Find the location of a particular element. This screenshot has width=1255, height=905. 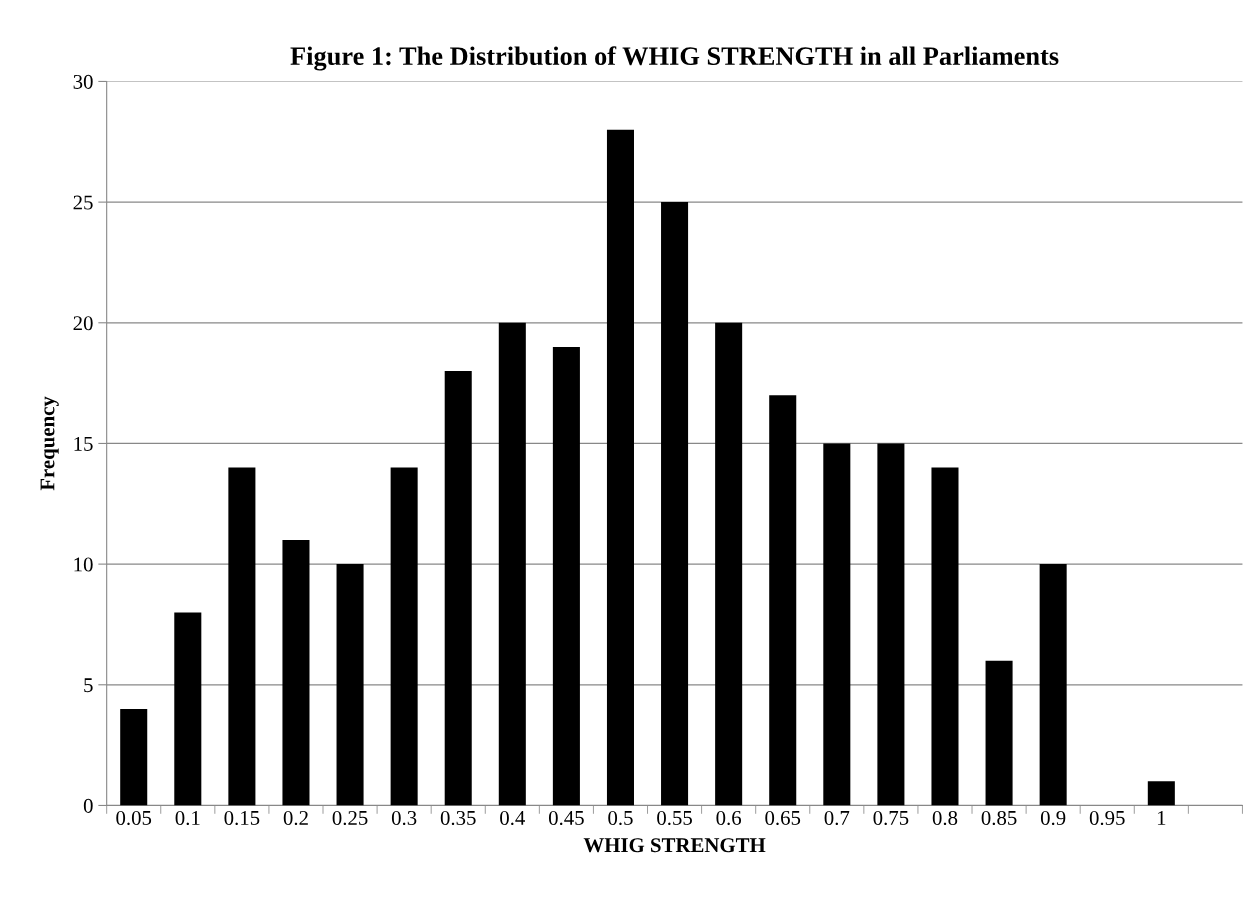

x-tick-label: 0.9 is located at coordinates (1053, 818).